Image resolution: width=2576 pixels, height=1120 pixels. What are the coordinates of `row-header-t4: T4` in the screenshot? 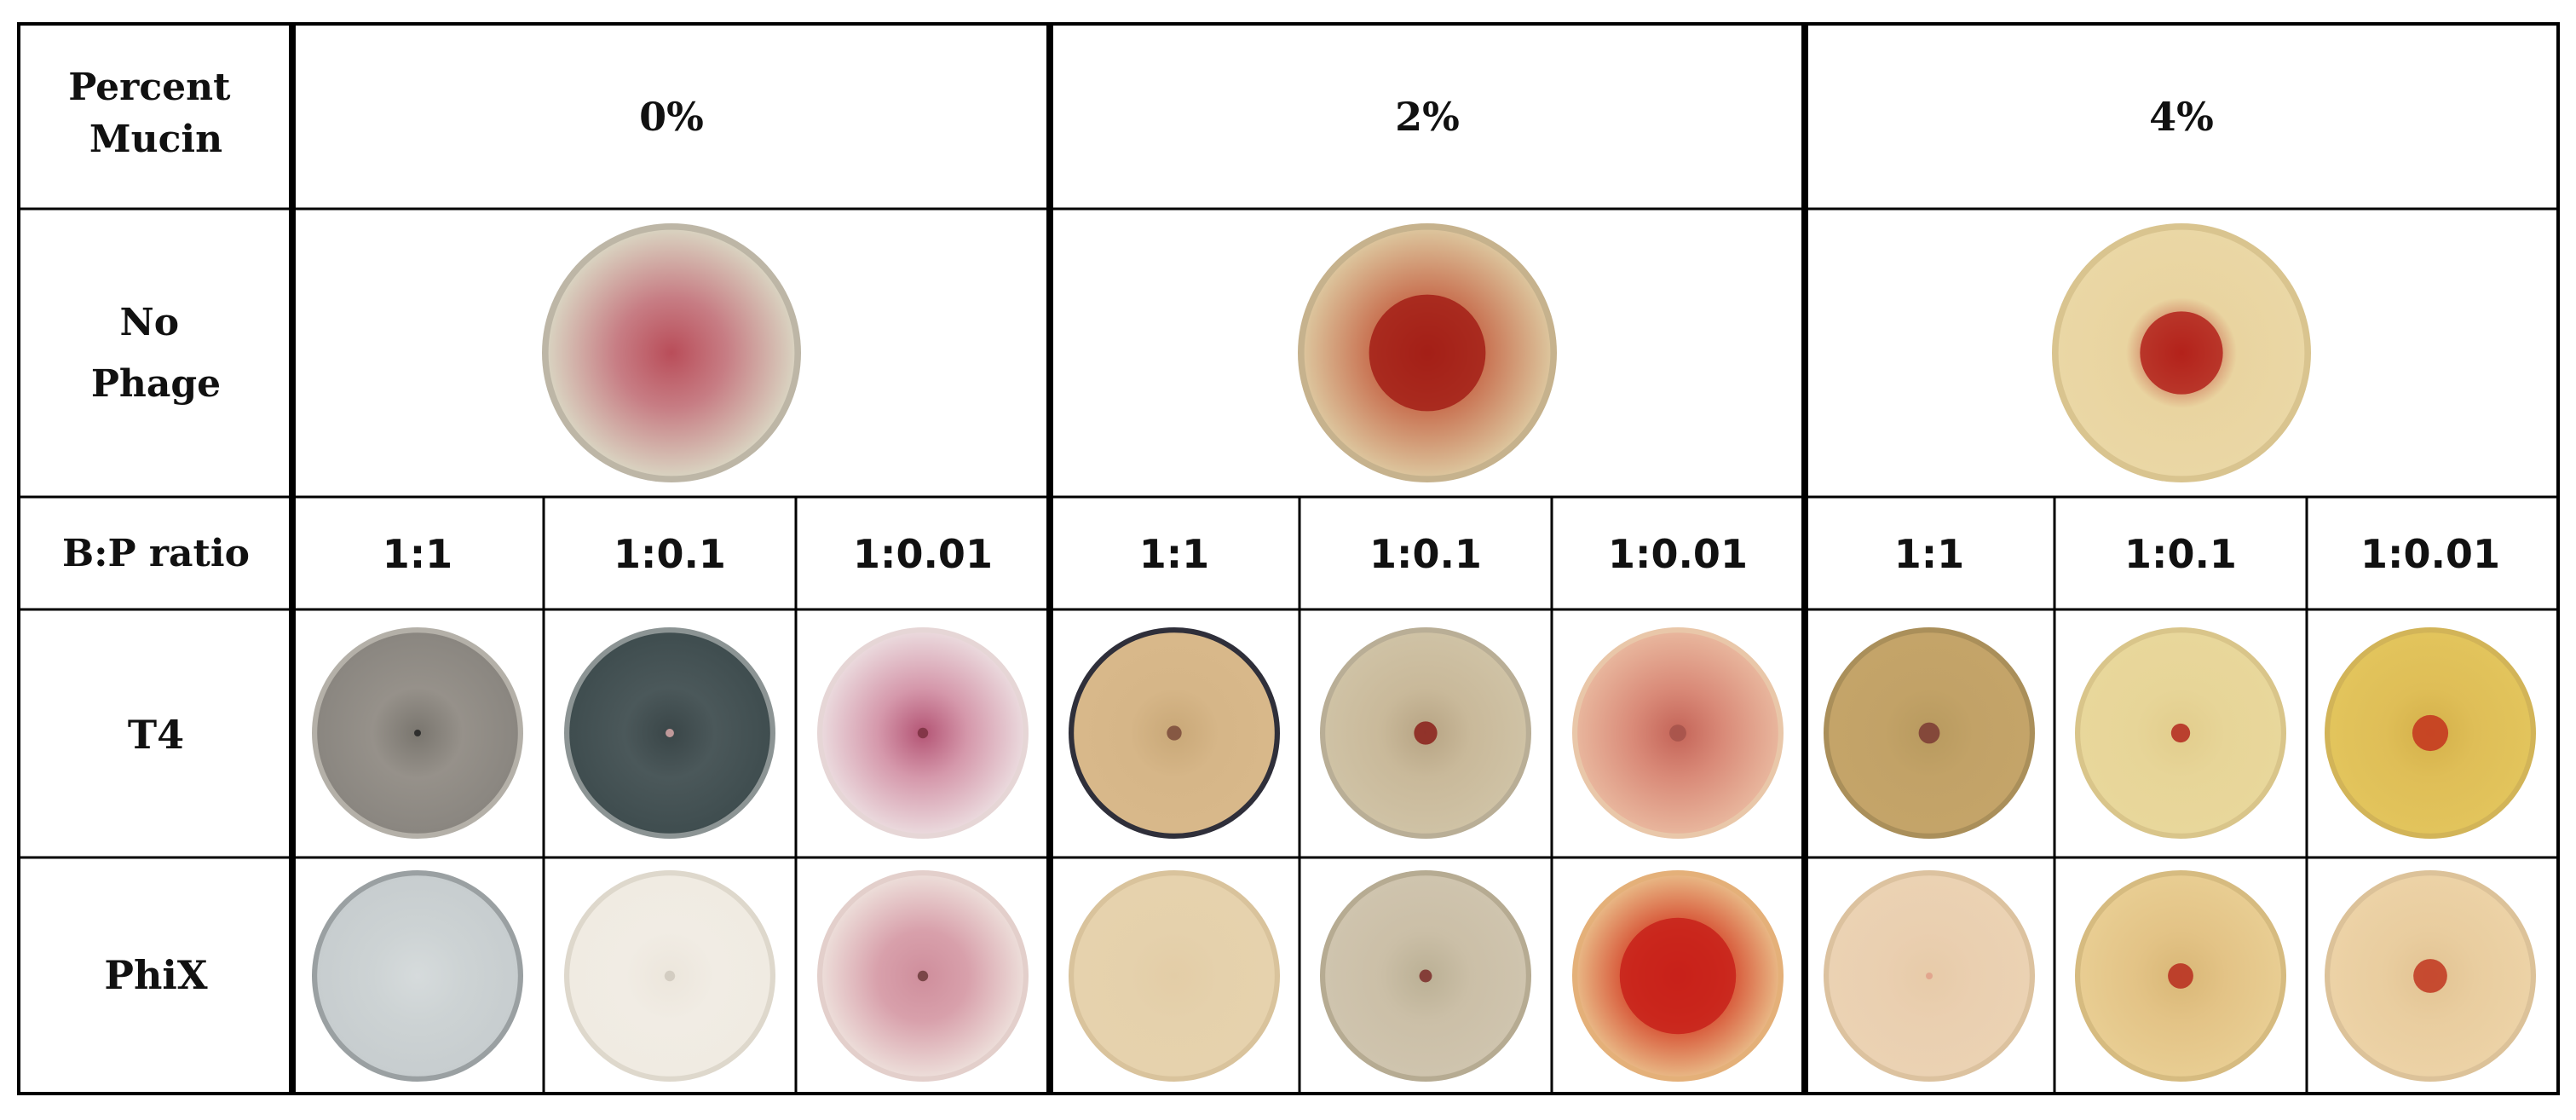 It's located at (156, 735).